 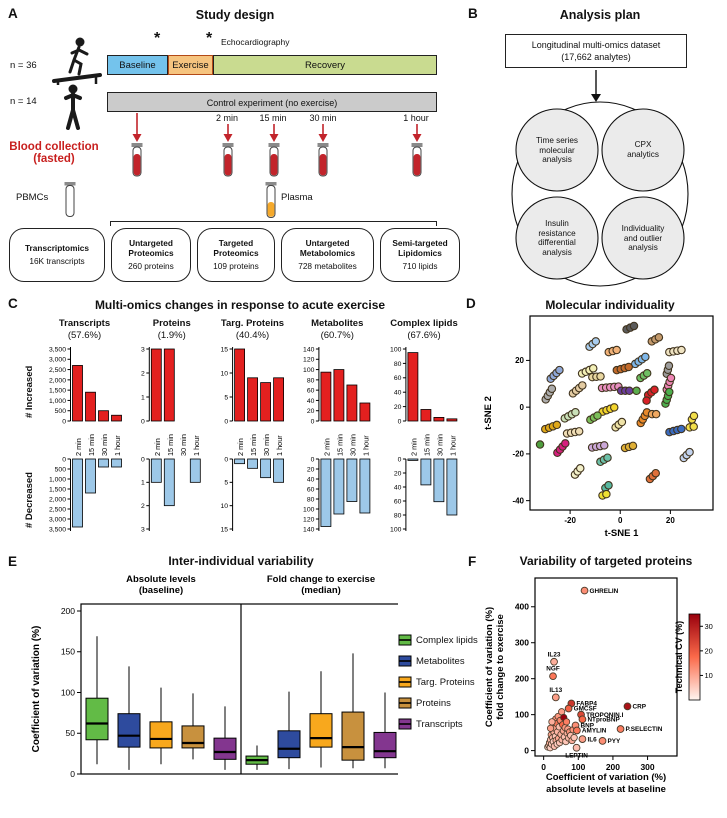 I want to click on legend-item-proteins: Proteins, so click(x=438, y=703).